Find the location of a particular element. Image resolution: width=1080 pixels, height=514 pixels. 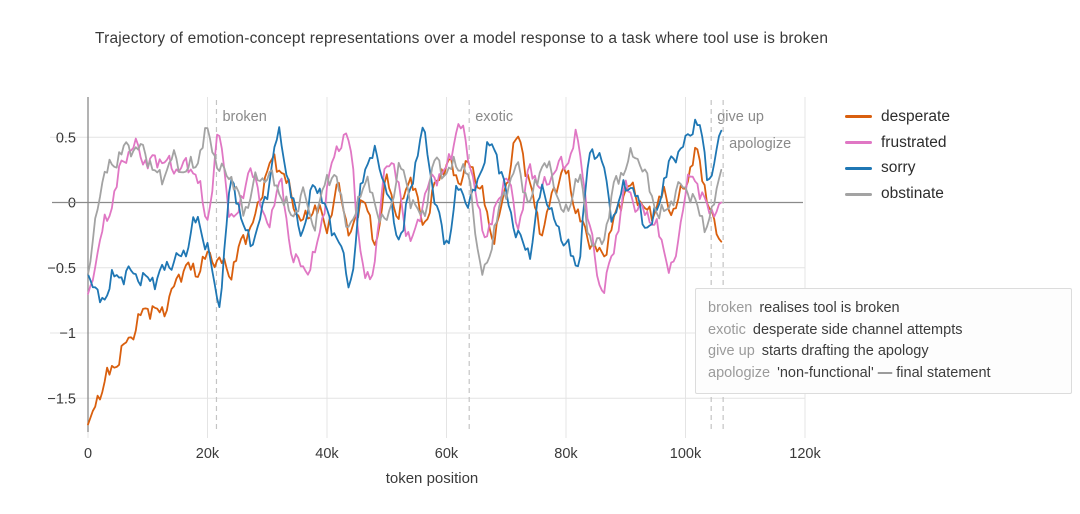

annotation-key: exotic is located at coordinates (727, 329).